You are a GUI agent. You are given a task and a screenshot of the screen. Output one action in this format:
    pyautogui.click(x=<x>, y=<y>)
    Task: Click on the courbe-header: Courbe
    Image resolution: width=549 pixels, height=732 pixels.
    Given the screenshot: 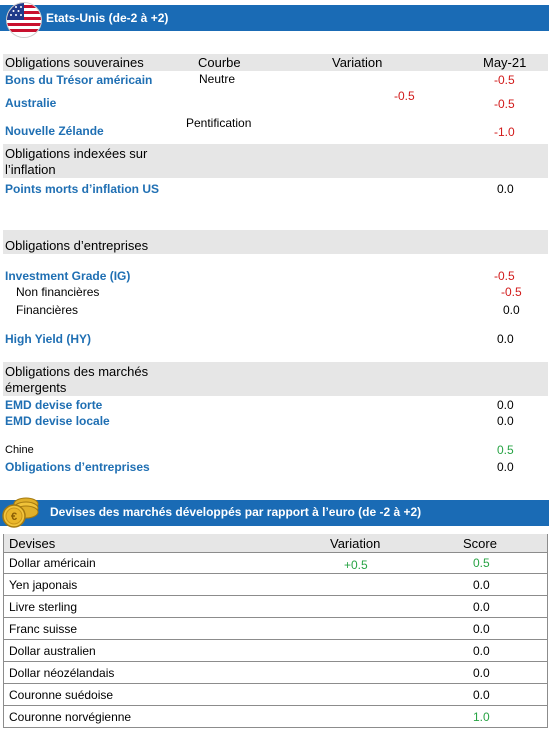 What is the action you would take?
    pyautogui.click(x=219, y=62)
    